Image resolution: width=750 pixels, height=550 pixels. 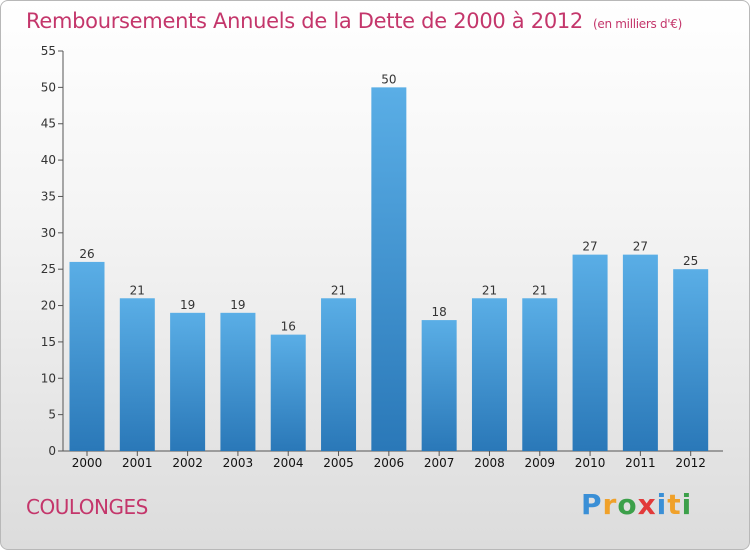 I want to click on logo-letter: r, so click(x=610, y=504).